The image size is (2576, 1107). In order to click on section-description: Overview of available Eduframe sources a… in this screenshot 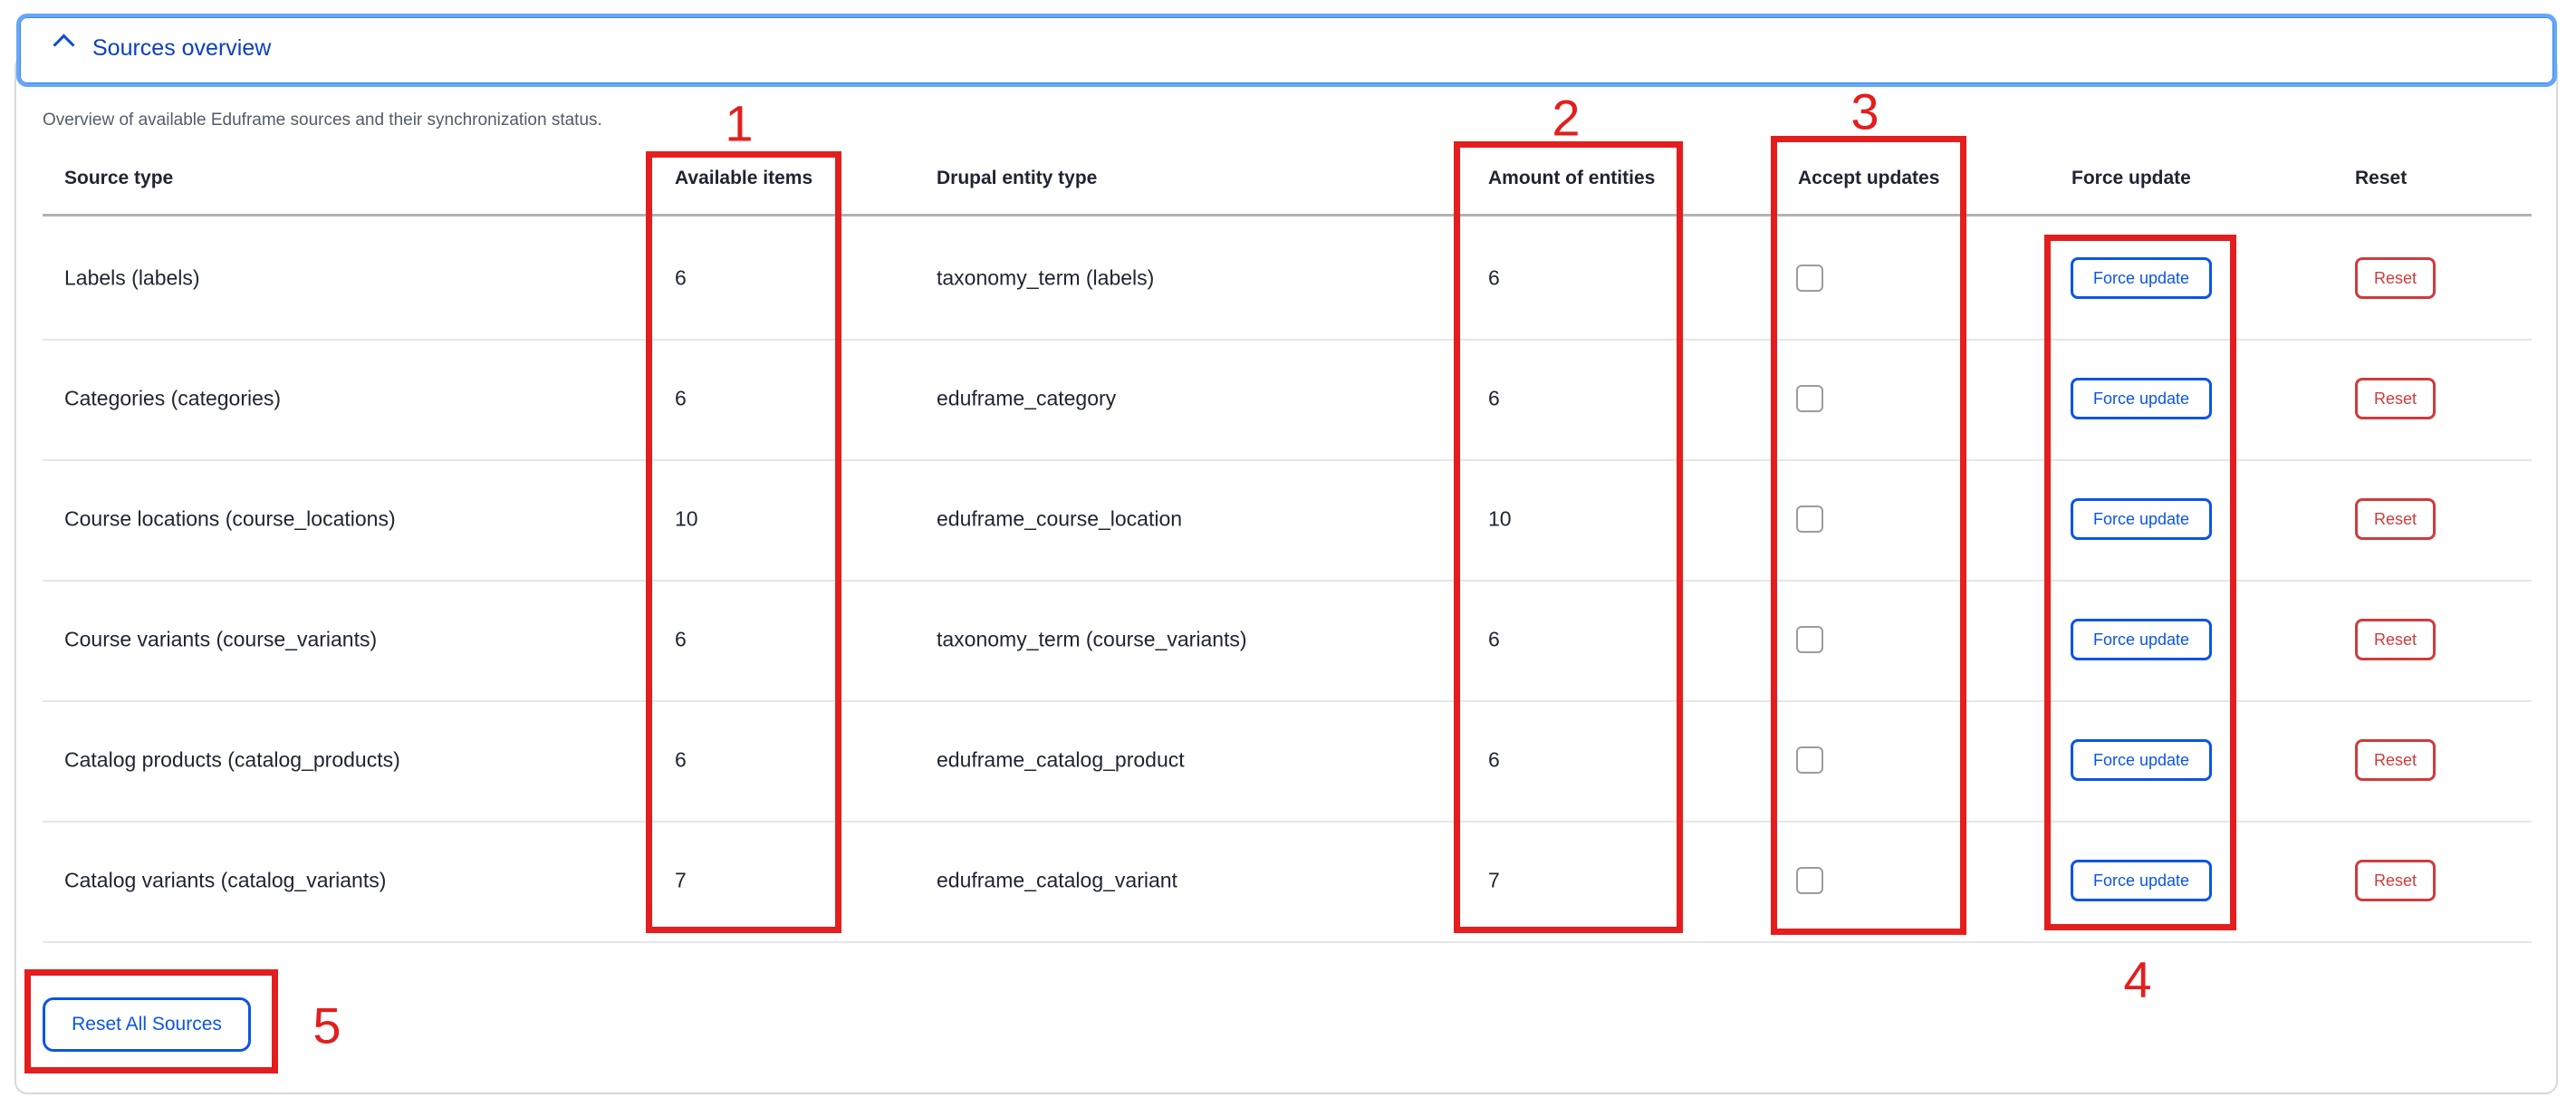, I will do `click(322, 120)`.